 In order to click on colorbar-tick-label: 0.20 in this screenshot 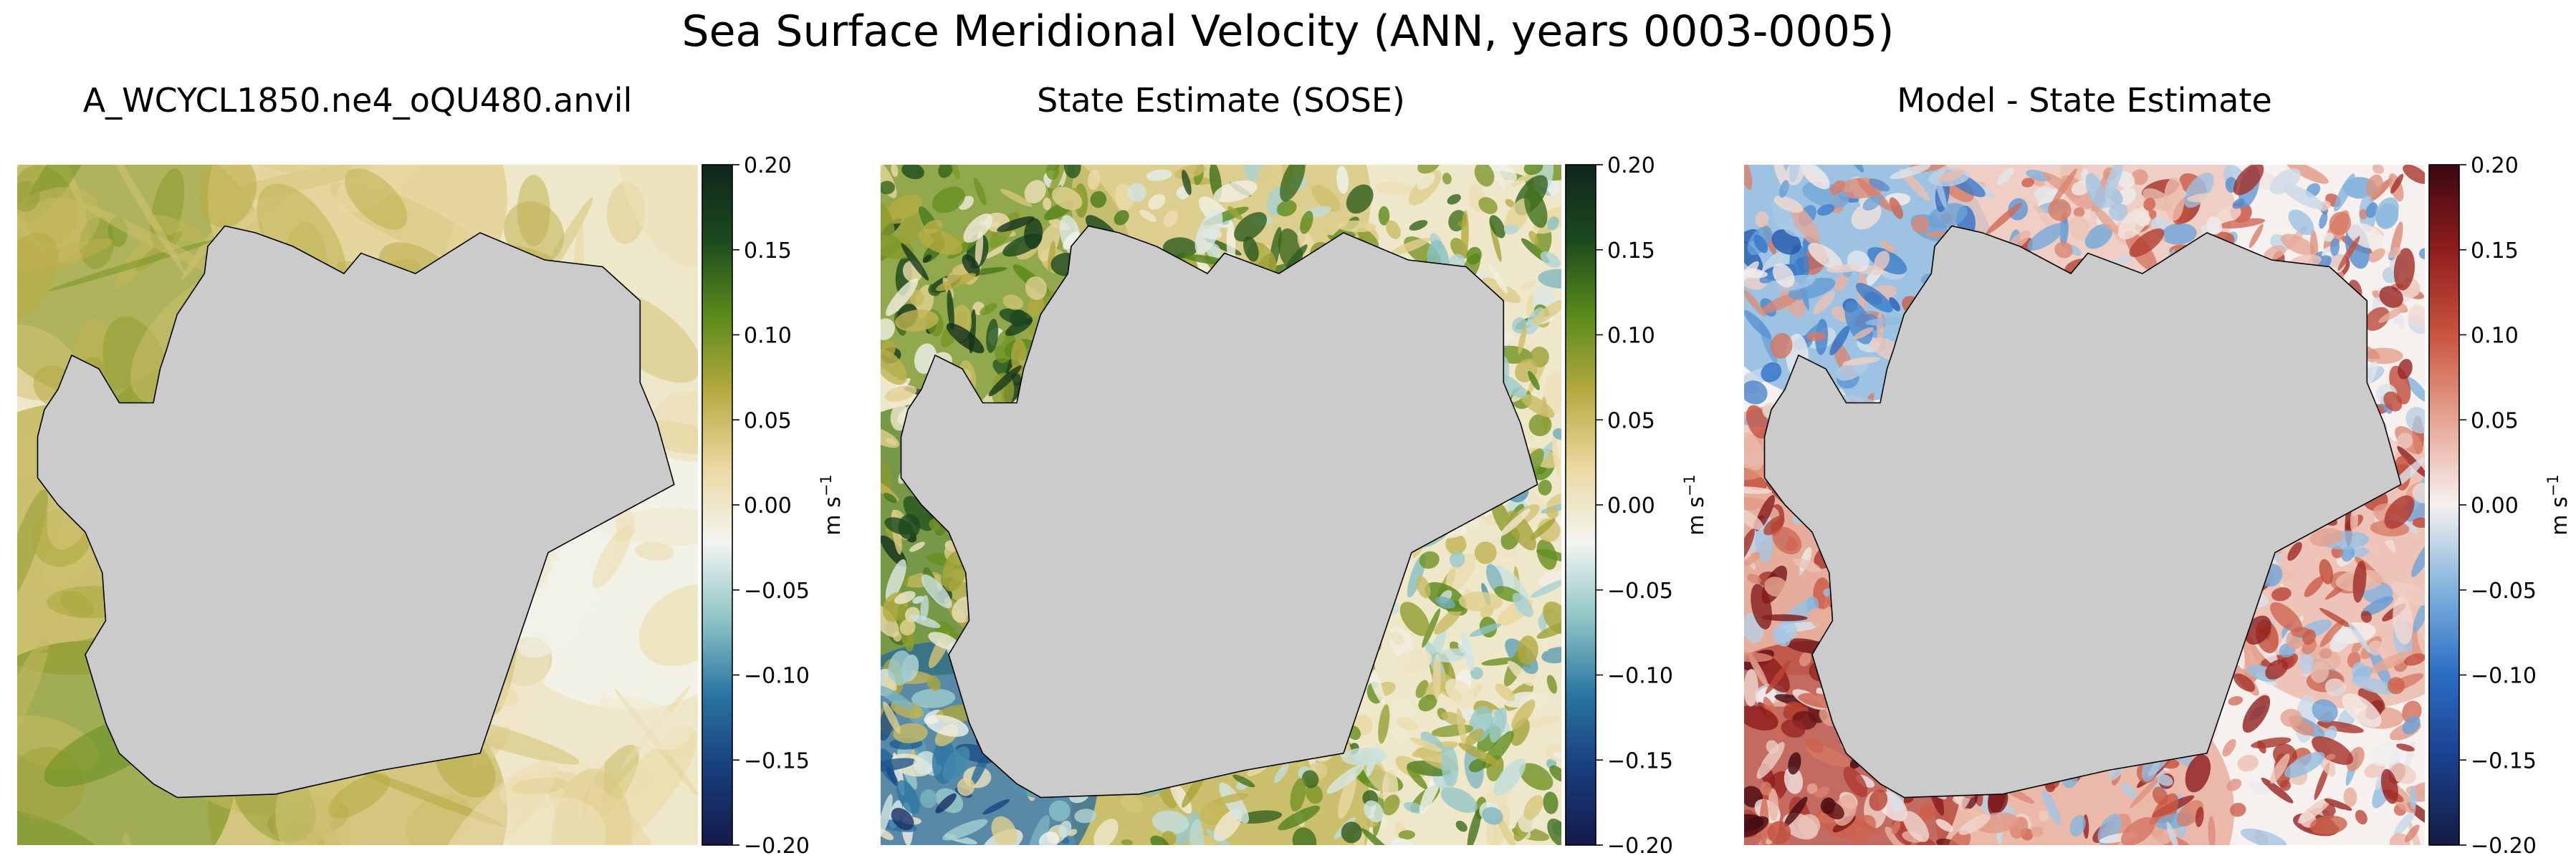, I will do `click(2495, 165)`.